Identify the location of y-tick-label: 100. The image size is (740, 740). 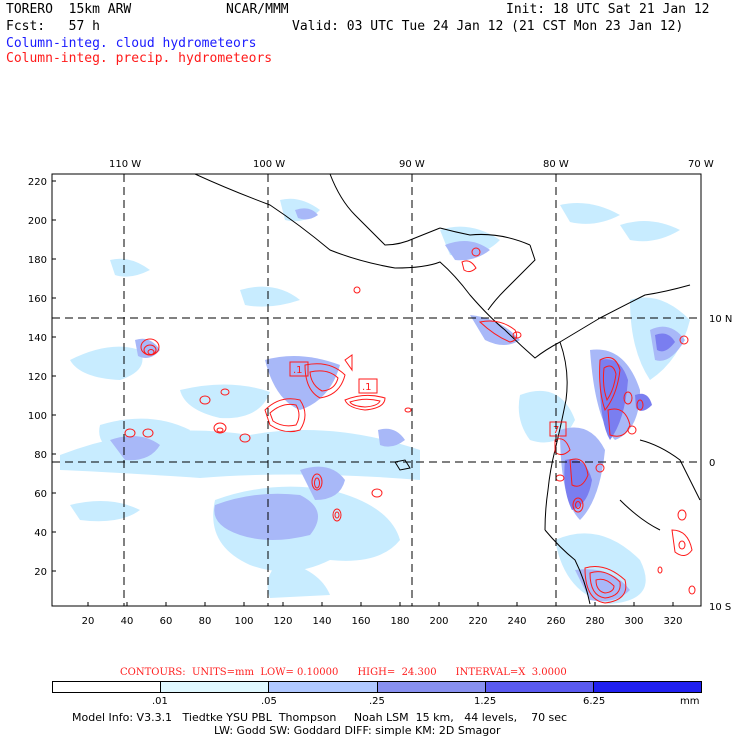
(37, 416).